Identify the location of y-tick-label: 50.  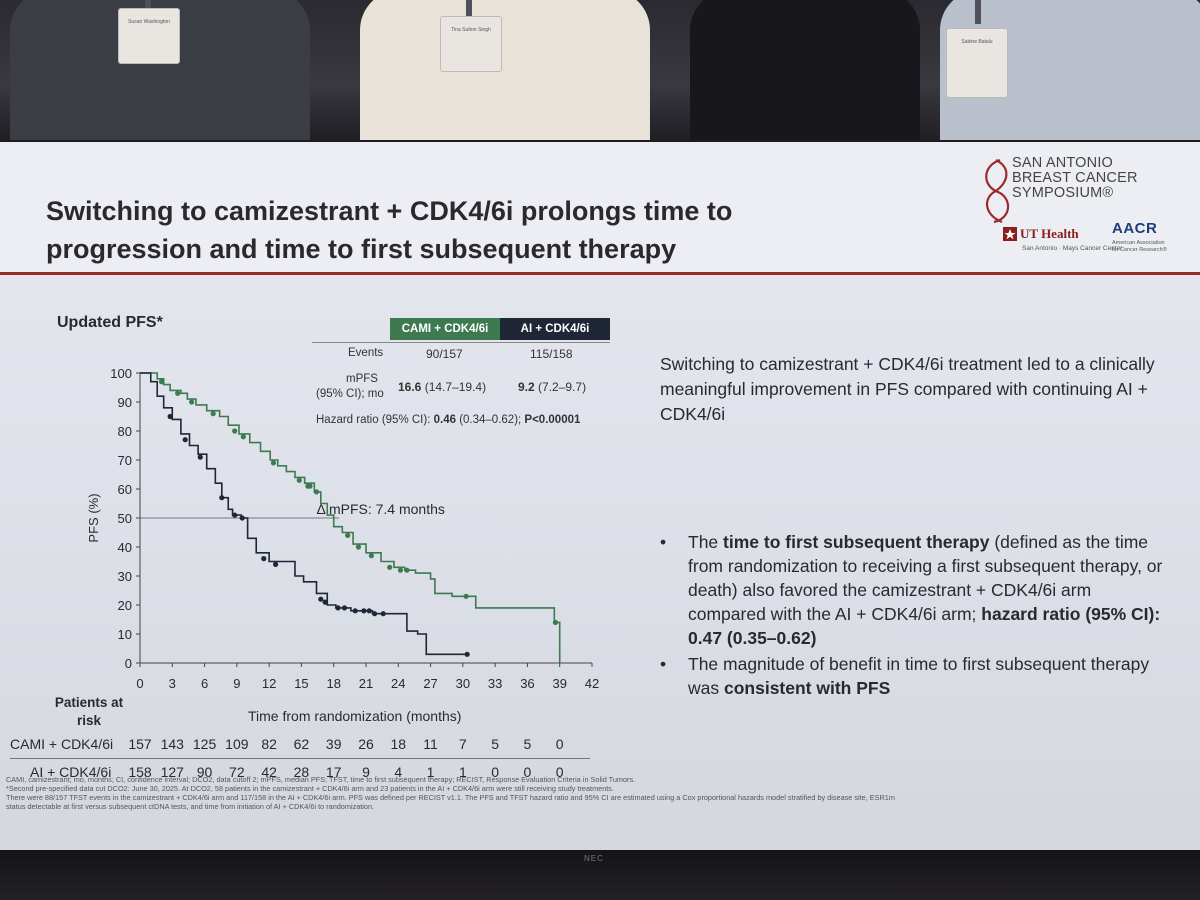
(125, 518).